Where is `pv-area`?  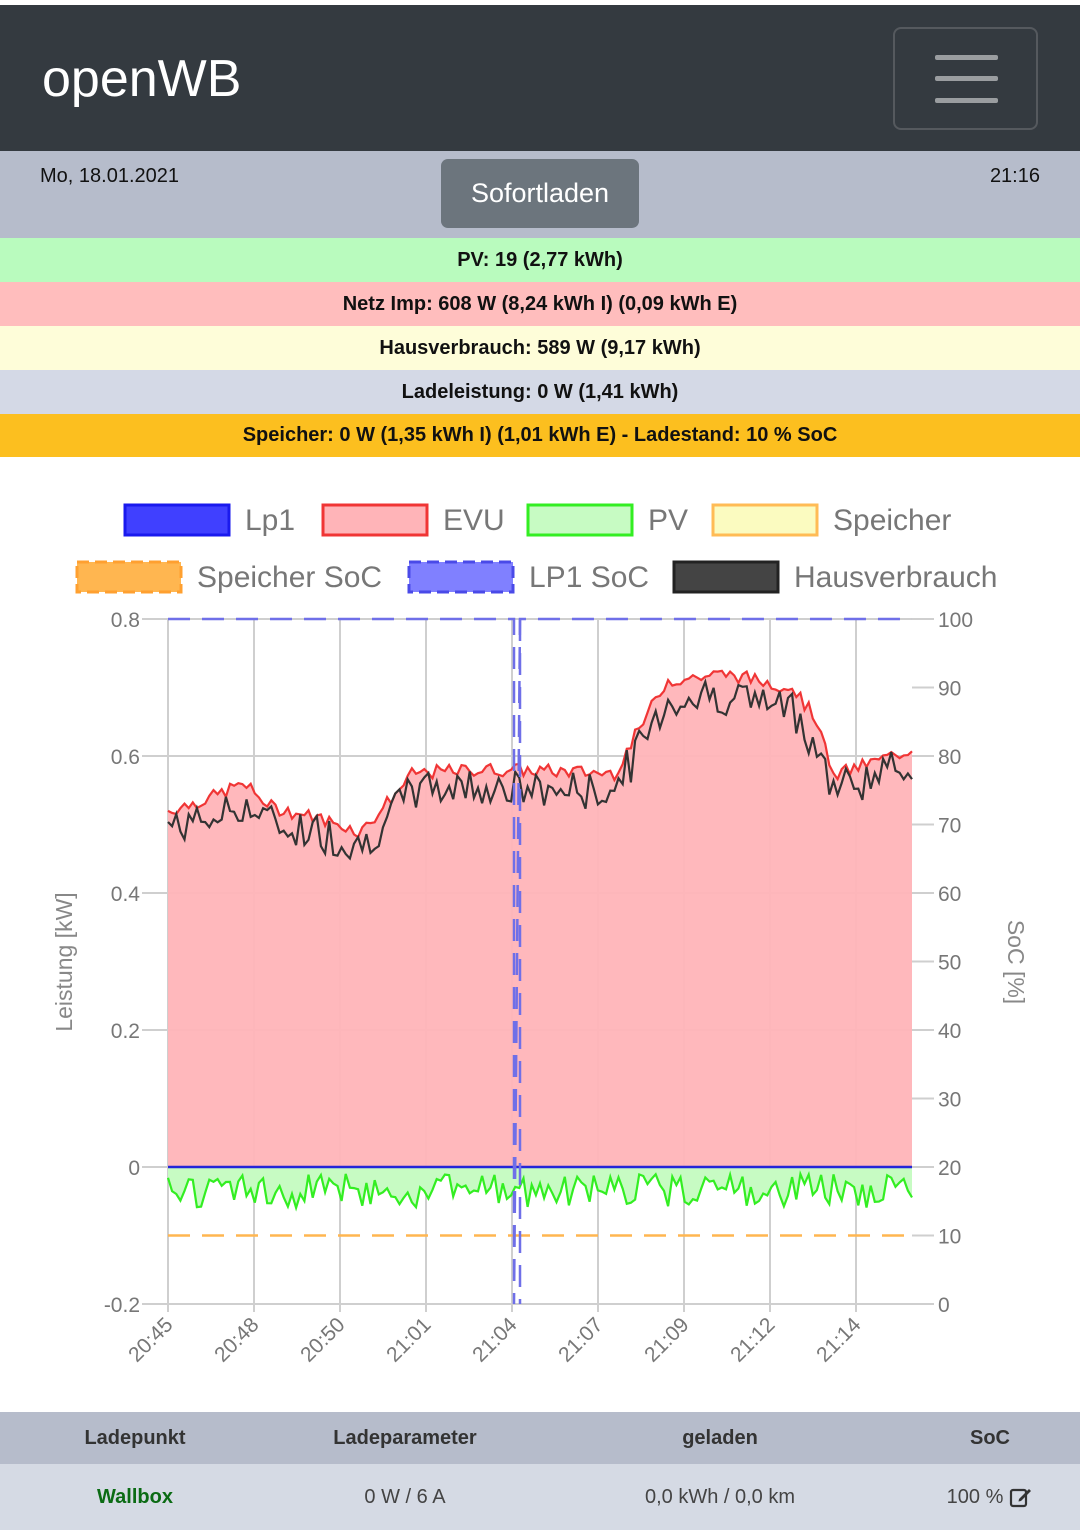
pv-area is located at coordinates (540, 1187).